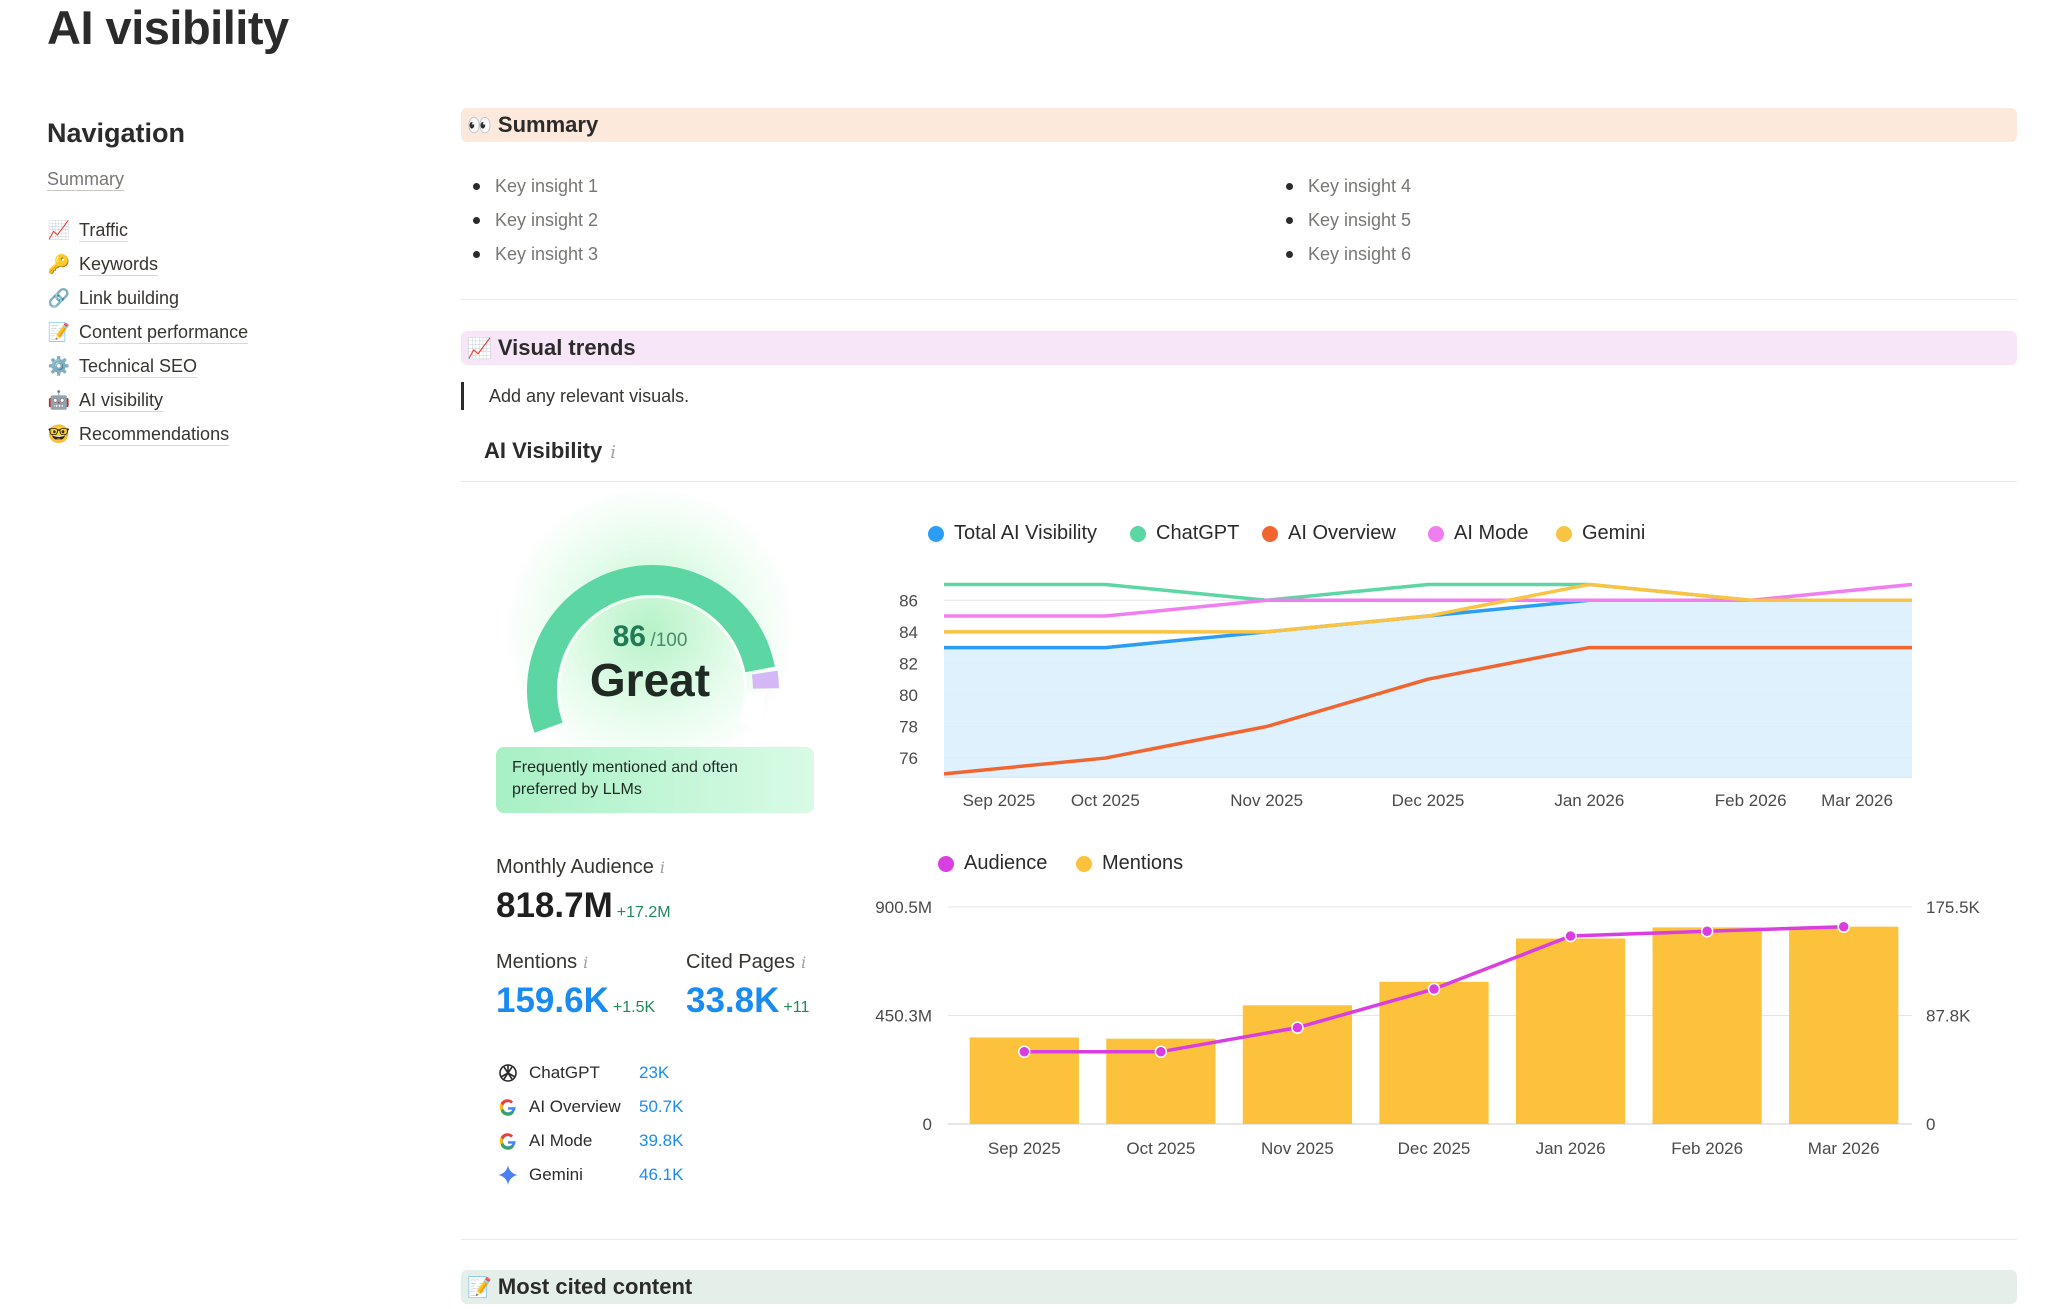  I want to click on engine-row-gemini: Gemini 46.1K, so click(589, 1175).